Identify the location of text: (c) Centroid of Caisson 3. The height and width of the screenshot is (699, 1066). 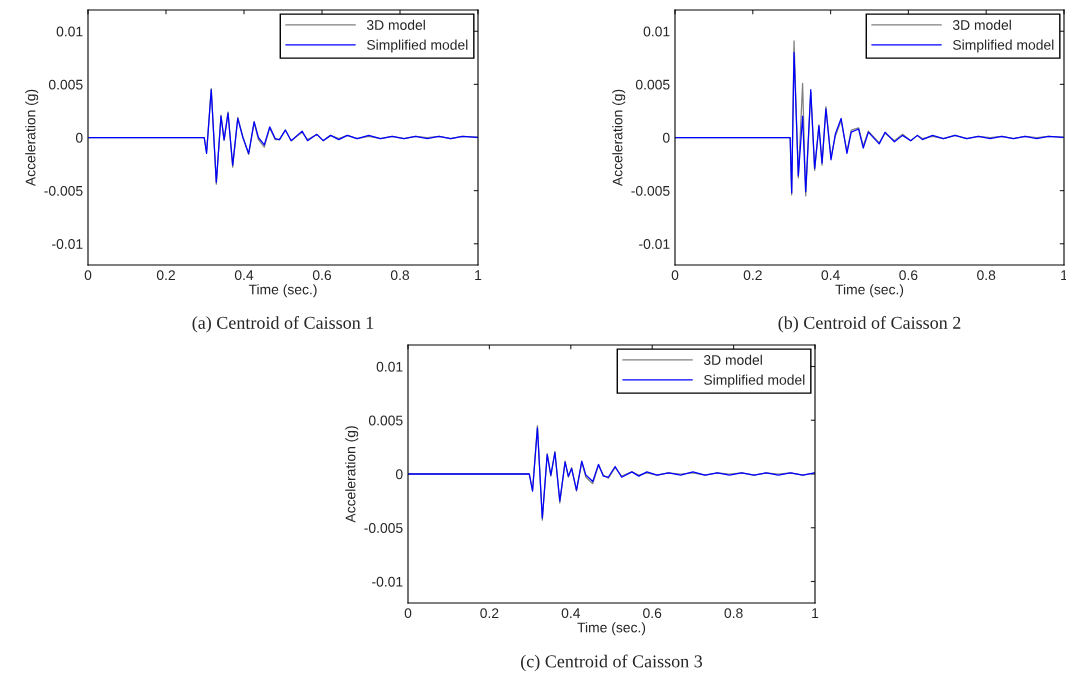
(612, 663).